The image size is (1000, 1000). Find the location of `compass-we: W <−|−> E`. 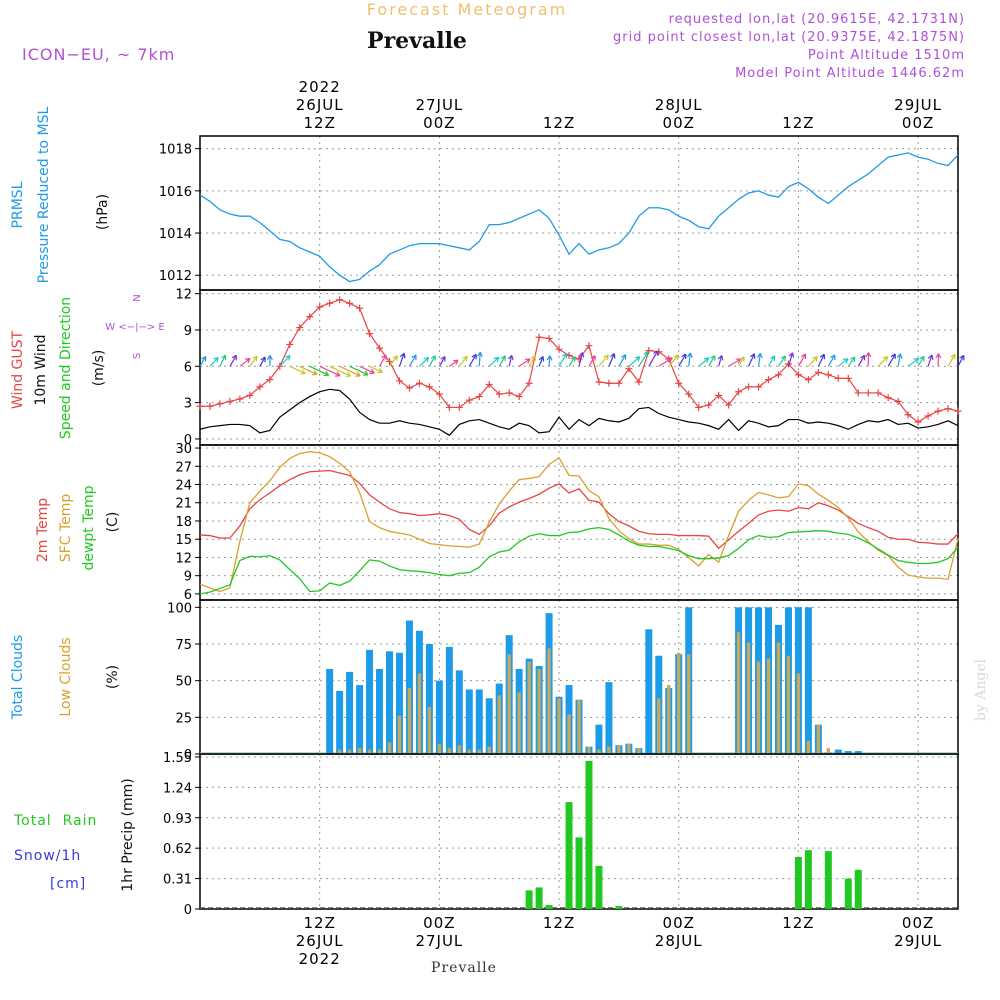

compass-we: W <−|−> E is located at coordinates (134, 327).